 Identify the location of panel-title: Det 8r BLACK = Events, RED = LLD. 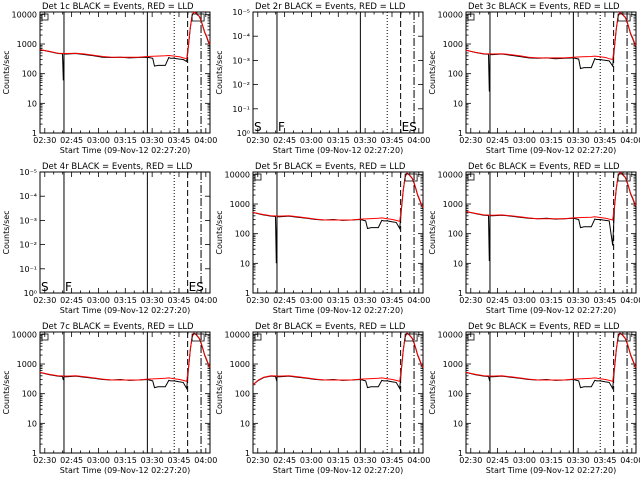
(330, 327).